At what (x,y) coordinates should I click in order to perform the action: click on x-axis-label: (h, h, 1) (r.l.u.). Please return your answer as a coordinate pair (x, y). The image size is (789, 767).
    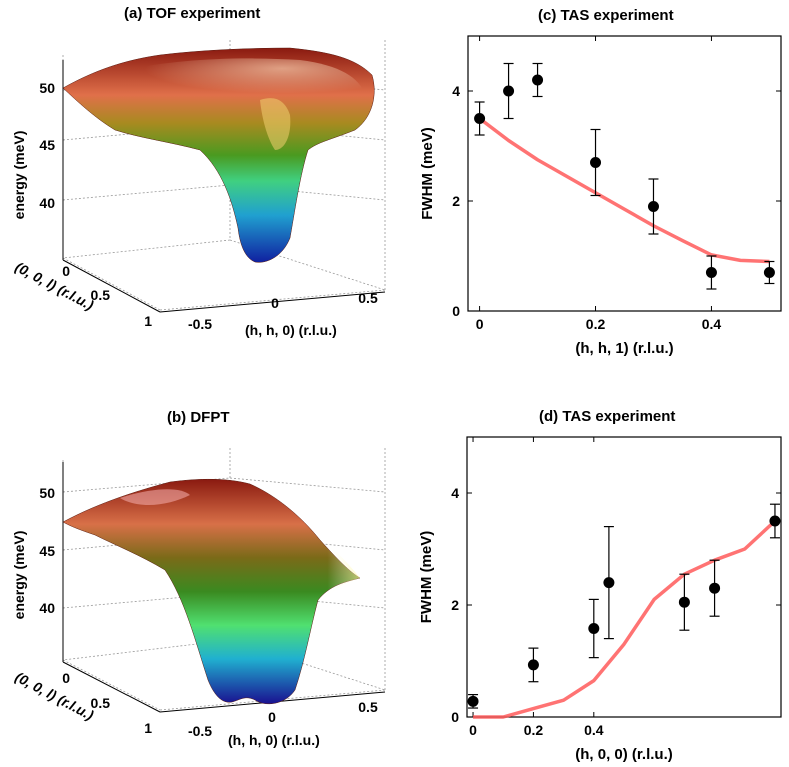
    Looking at the image, I should click on (624, 348).